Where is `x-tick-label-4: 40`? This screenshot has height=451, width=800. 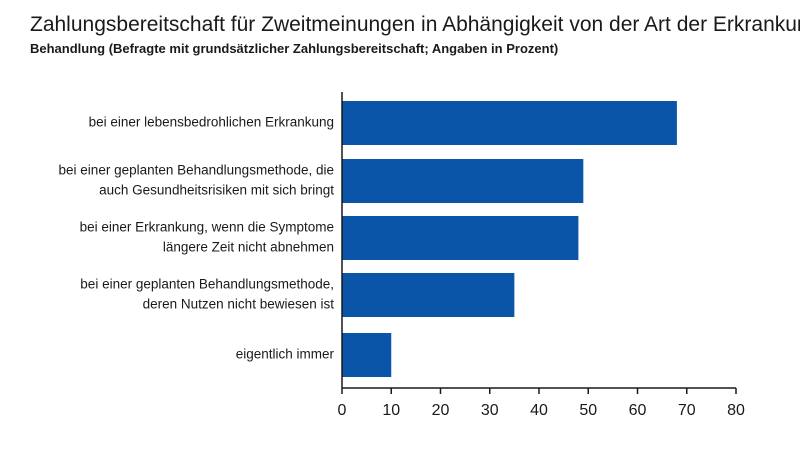 x-tick-label-4: 40 is located at coordinates (539, 410).